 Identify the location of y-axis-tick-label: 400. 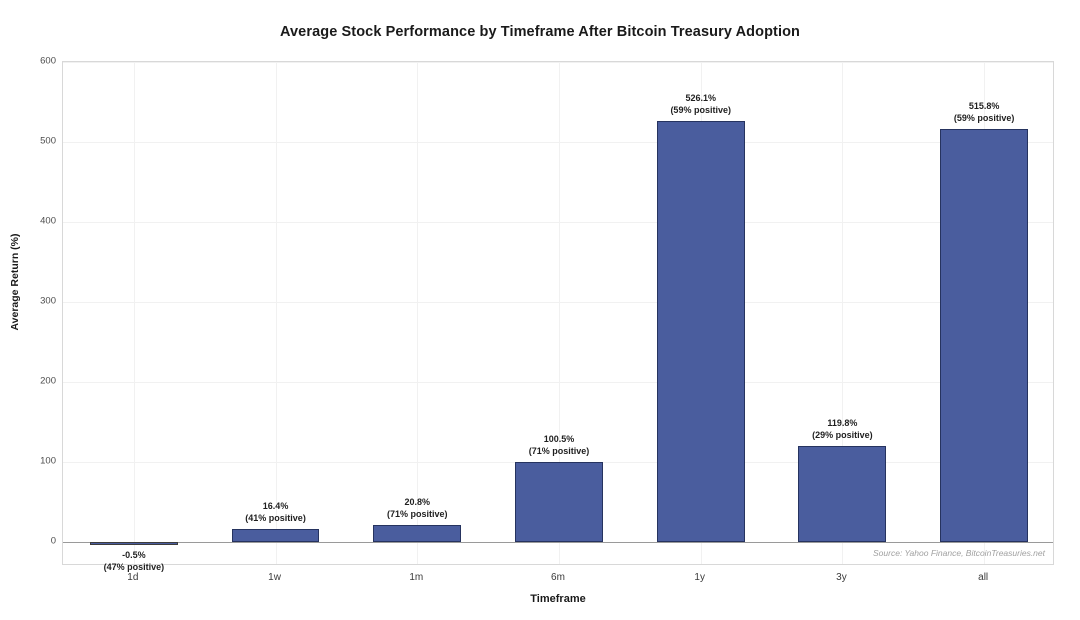
(48, 221).